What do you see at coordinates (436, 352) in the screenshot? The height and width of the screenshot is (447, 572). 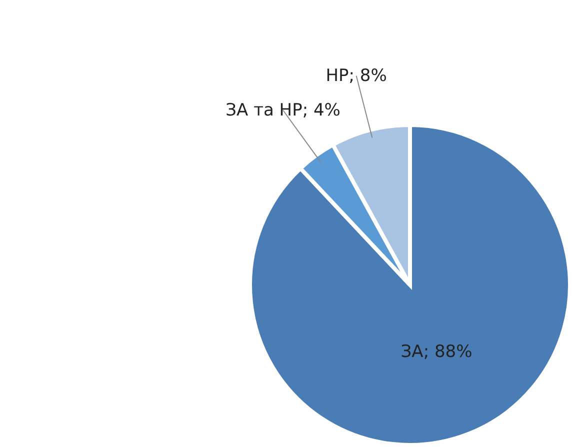 I see `slice-label: ЗА; 88%` at bounding box center [436, 352].